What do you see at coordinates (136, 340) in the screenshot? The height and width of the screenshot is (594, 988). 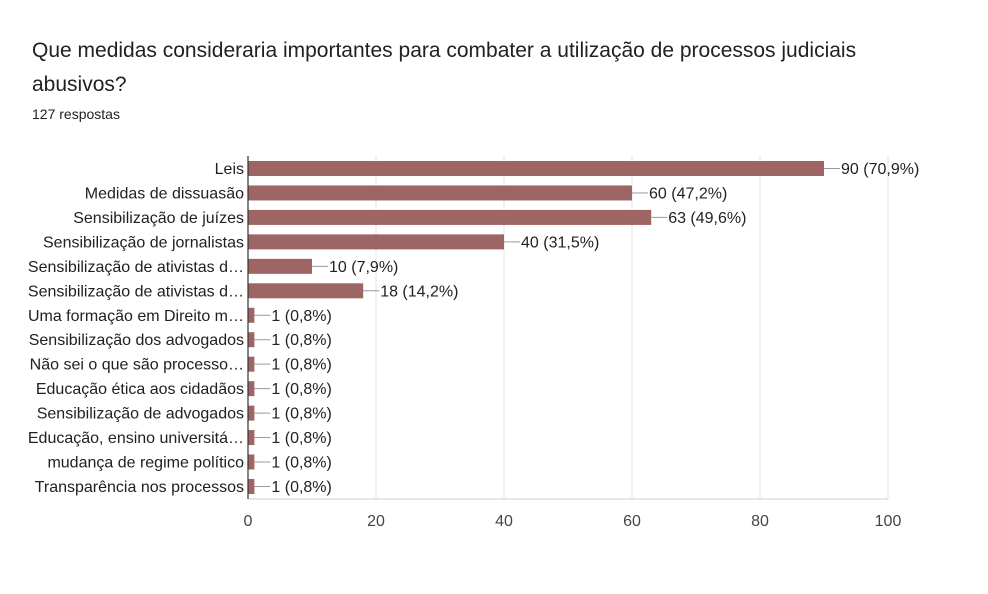 I see `category-label: Sensibilização dos advogados` at bounding box center [136, 340].